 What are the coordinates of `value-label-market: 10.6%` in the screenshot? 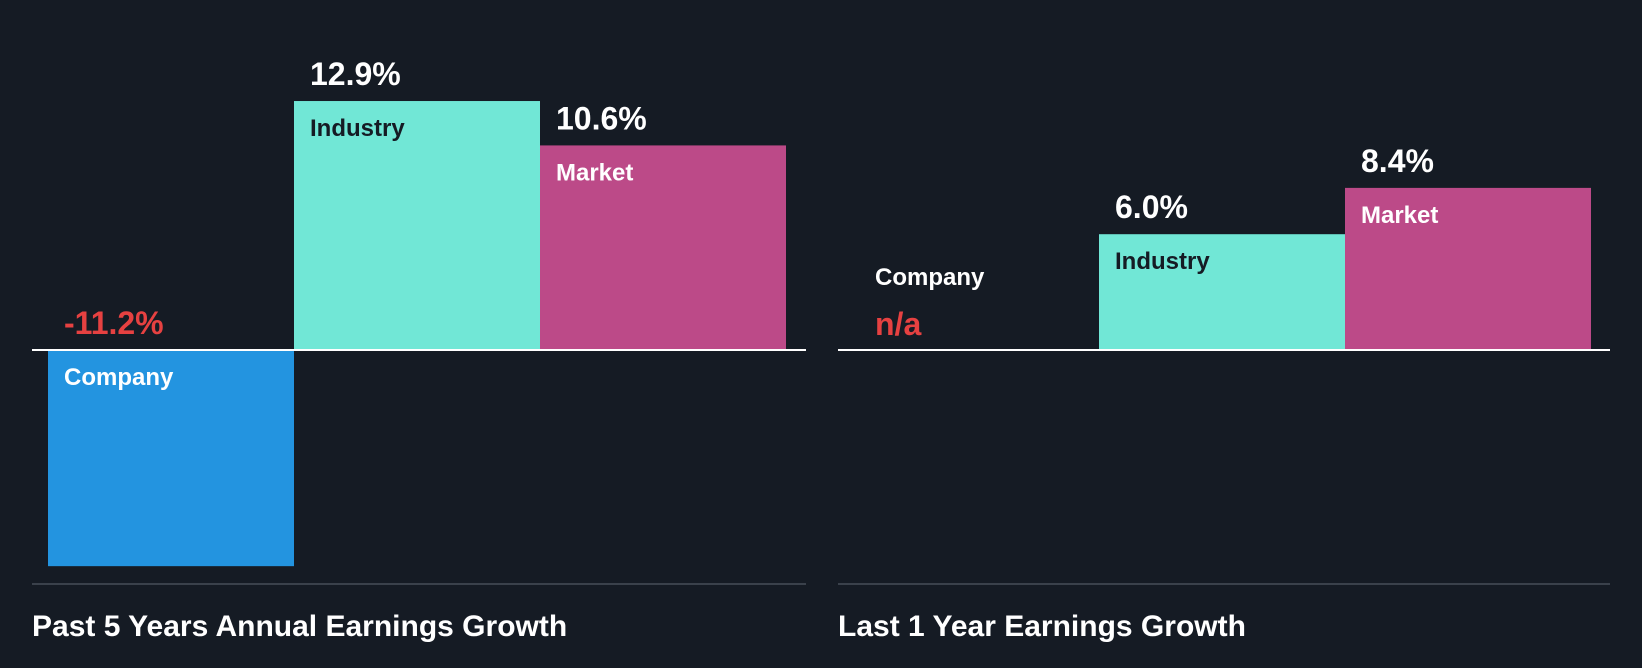 It's located at (601, 118).